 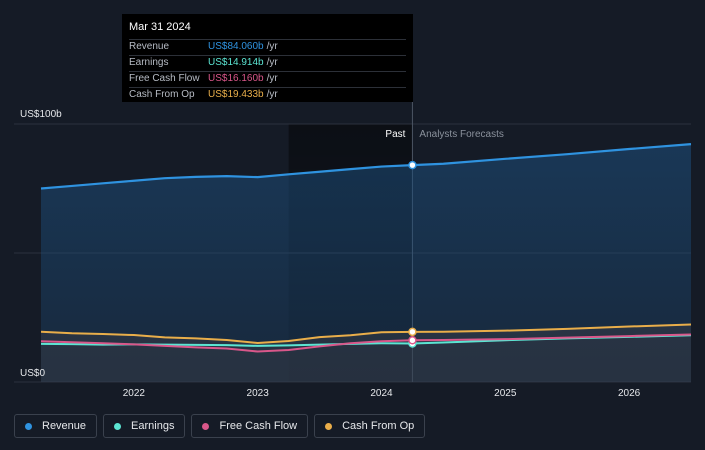 I want to click on tooltip-label: Cash From Op, so click(x=162, y=94).